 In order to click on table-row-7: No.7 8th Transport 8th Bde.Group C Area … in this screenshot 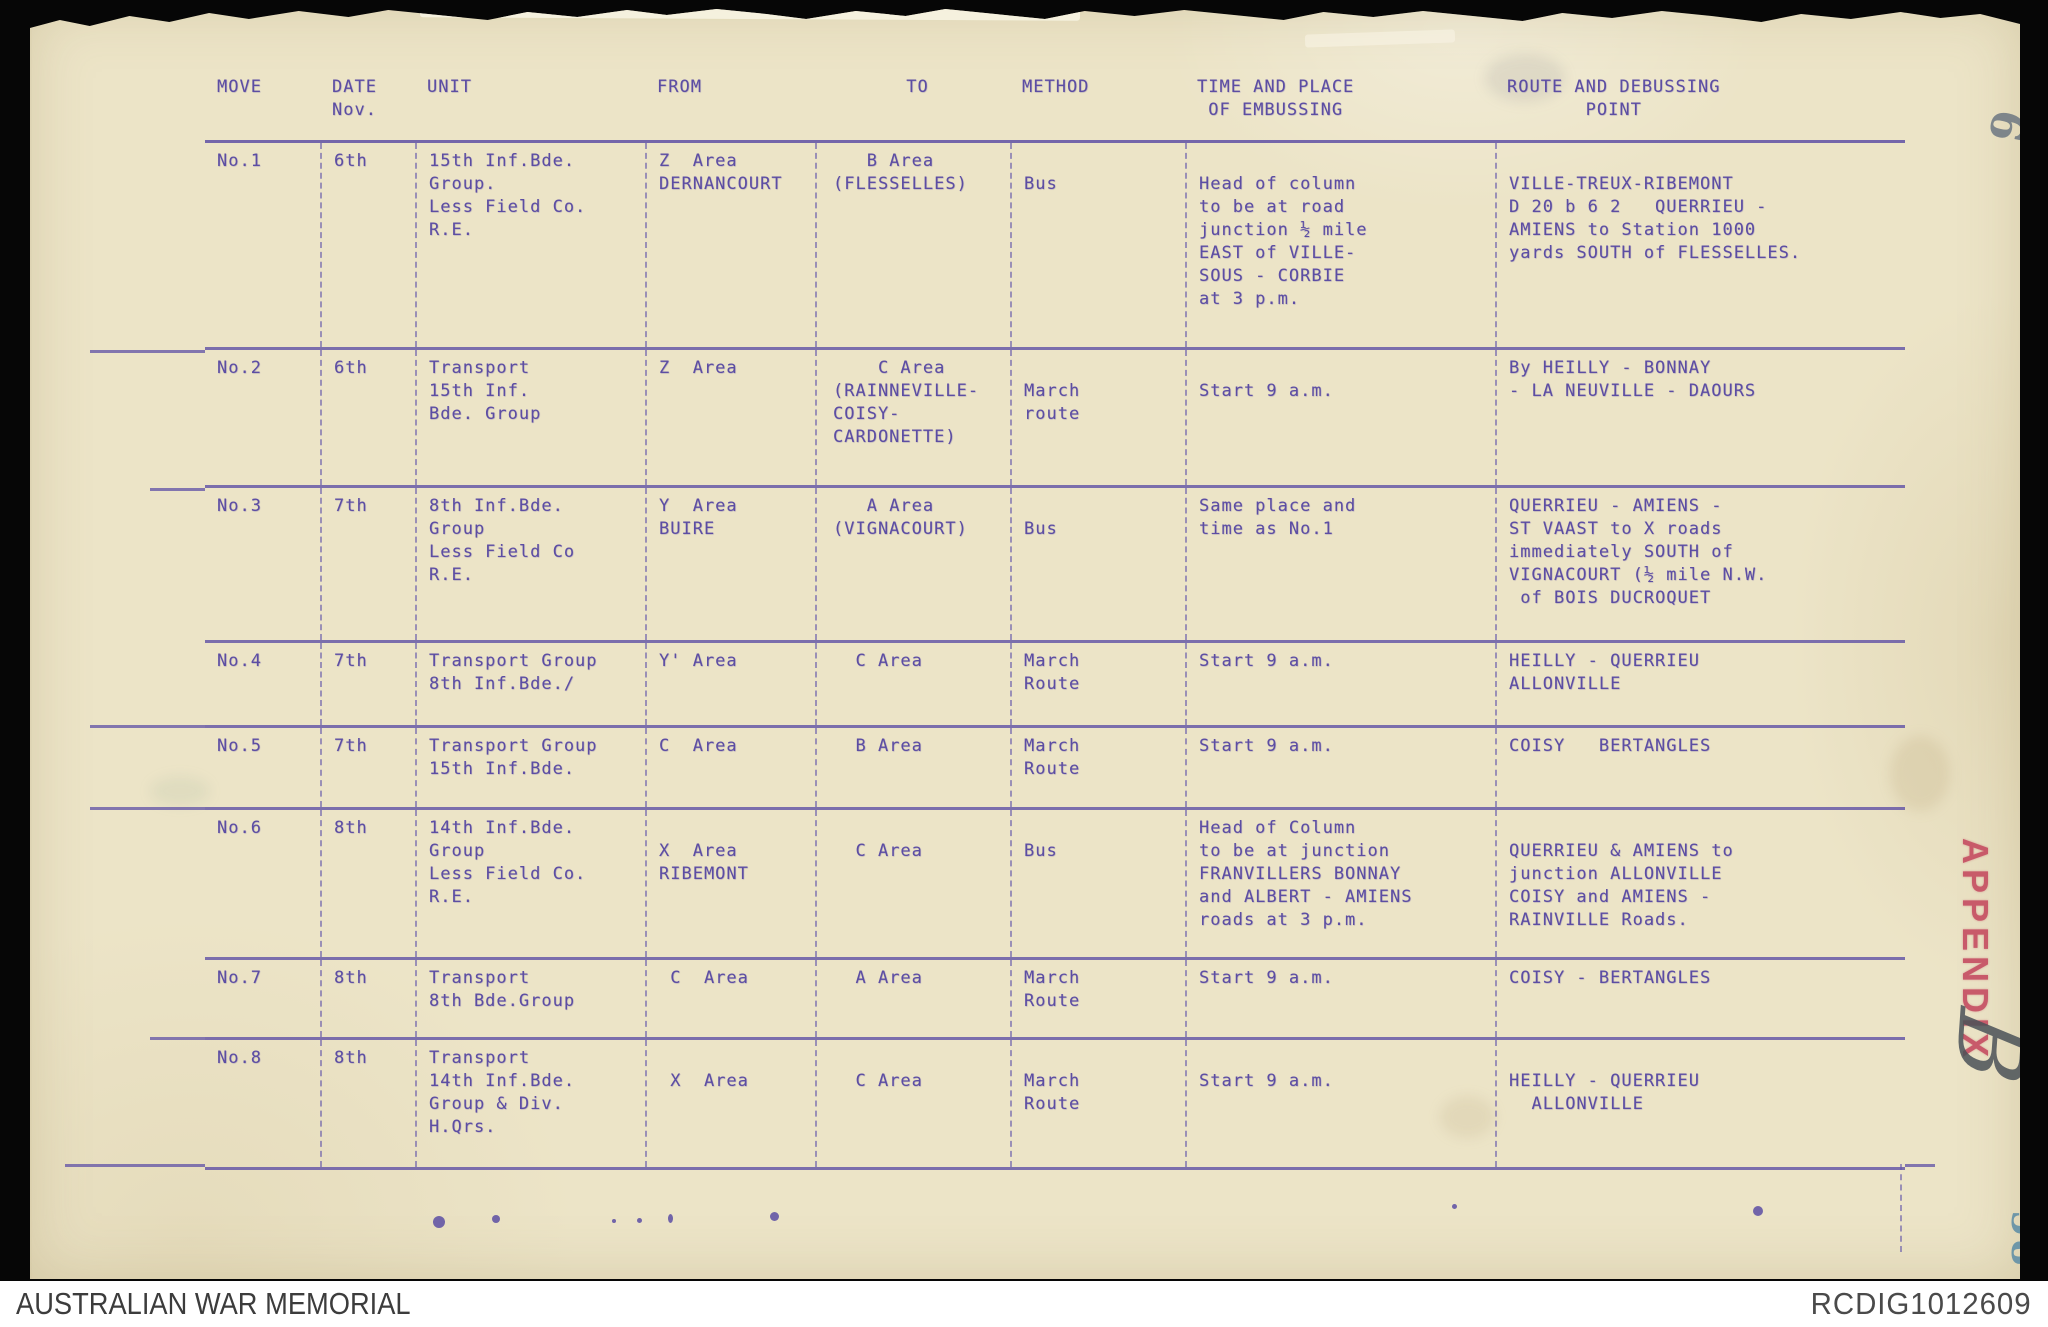, I will do `click(1055, 1000)`.